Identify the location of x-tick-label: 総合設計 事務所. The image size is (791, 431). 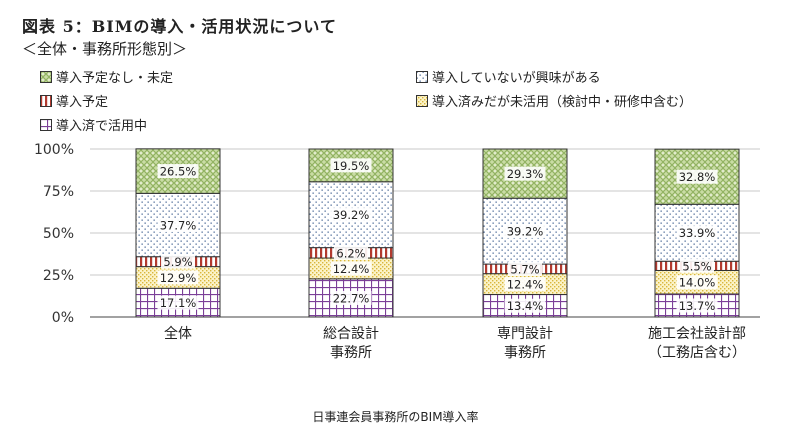
(351, 344).